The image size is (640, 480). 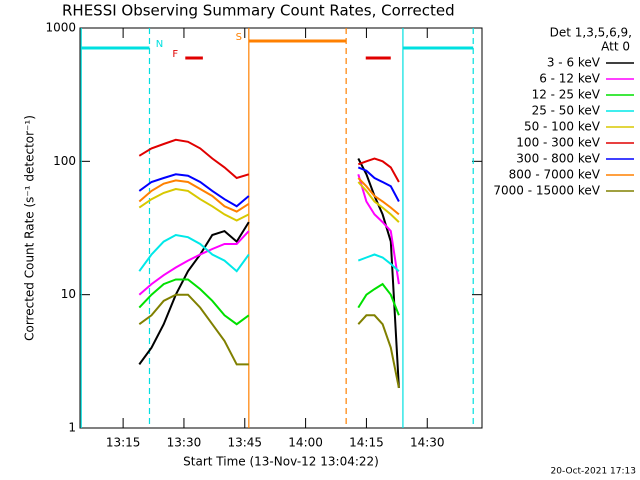 I want to click on footer: 20-Oct-2021 17:13, so click(x=593, y=472).